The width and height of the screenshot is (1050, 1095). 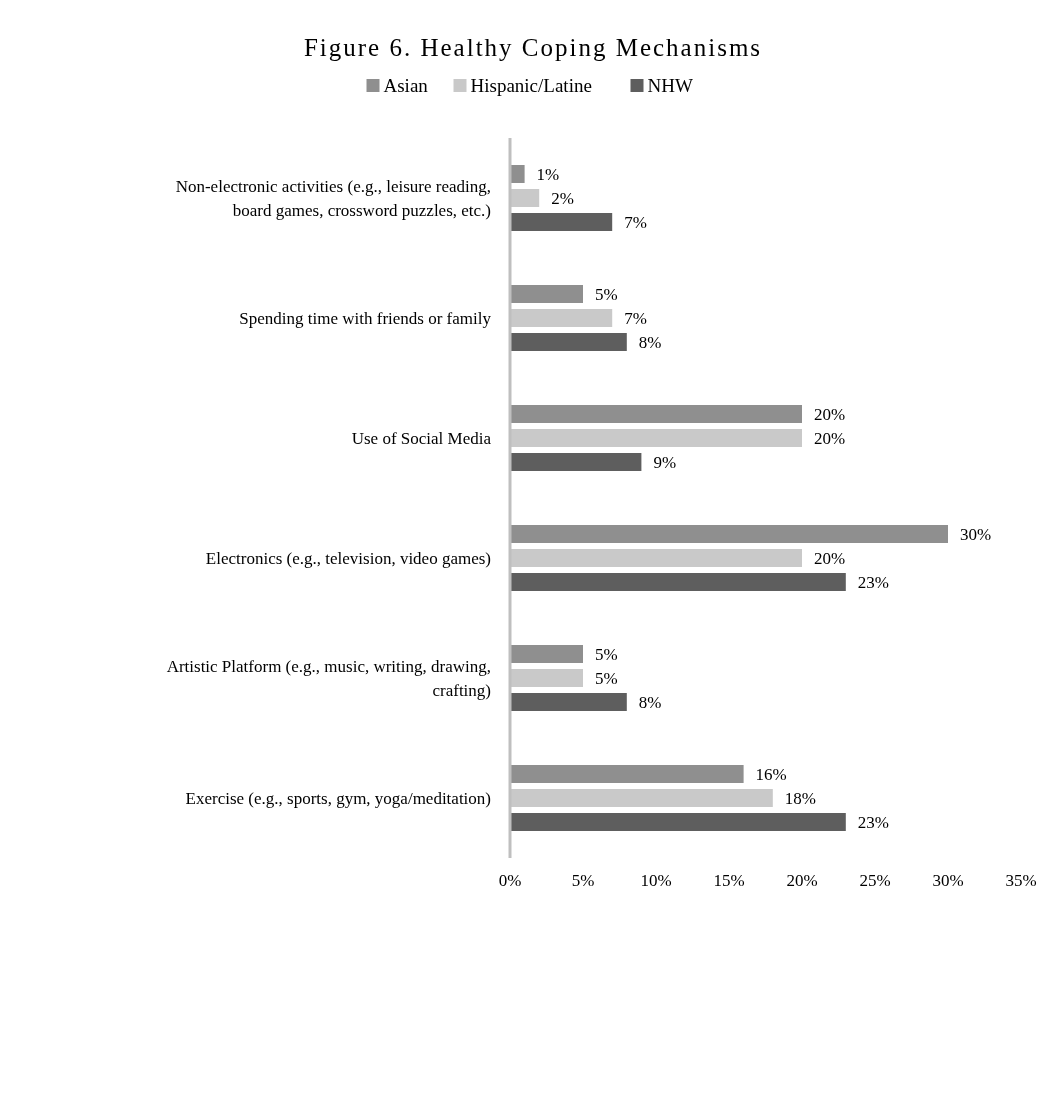 What do you see at coordinates (729, 880) in the screenshot?
I see `x-tick-label: 15%` at bounding box center [729, 880].